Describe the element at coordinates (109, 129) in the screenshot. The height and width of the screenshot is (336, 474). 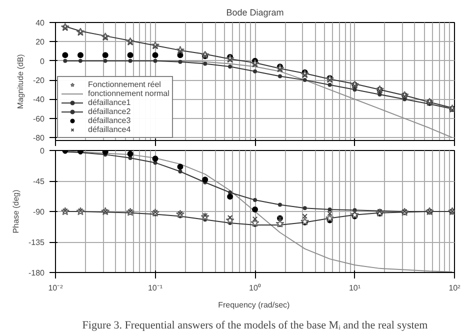
I see `legend-label: défaillance4` at that location.